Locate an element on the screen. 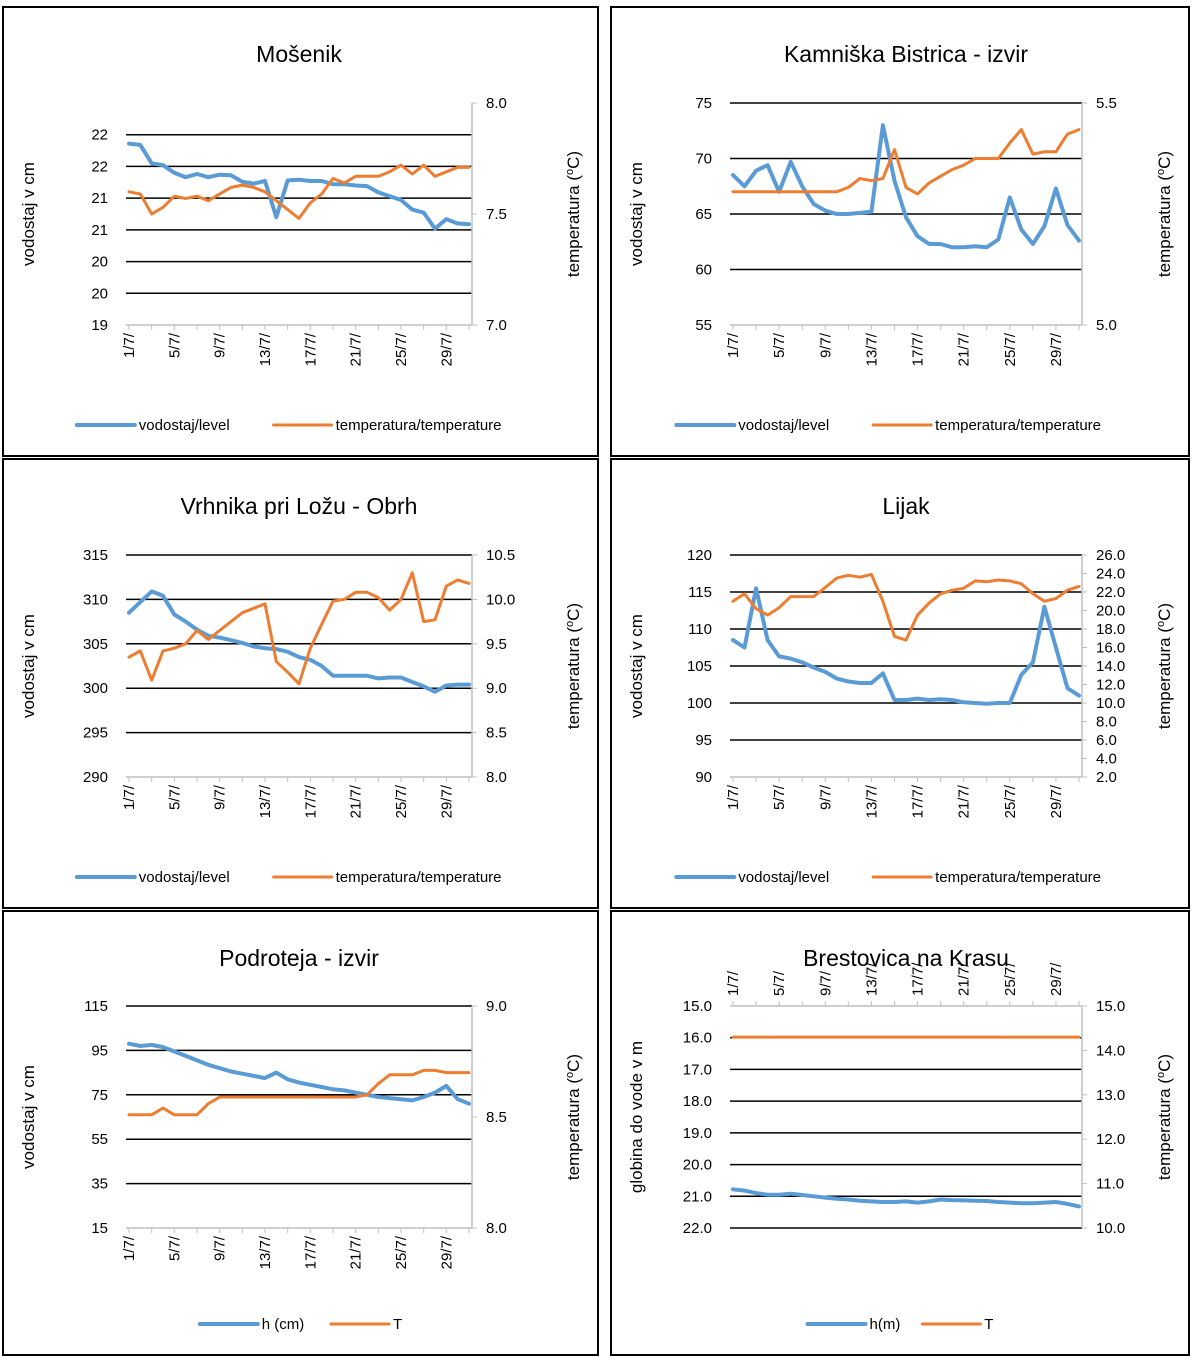 This screenshot has width=1192, height=1358. y-tick-label: 15.0 is located at coordinates (697, 1006).